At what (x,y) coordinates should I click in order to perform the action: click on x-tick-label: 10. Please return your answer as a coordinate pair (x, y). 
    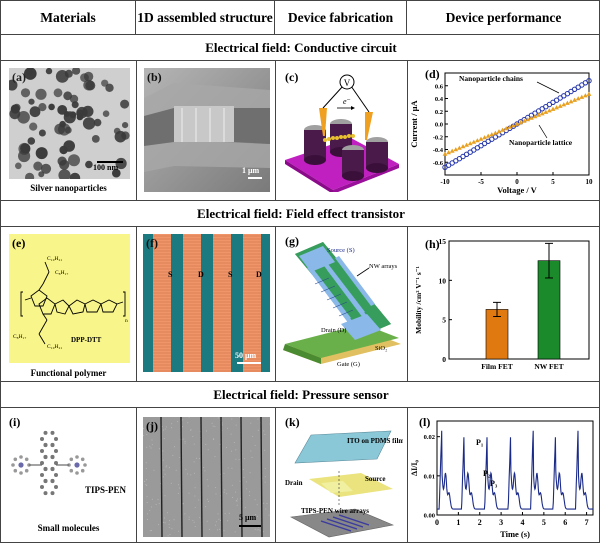
    Looking at the image, I should click on (590, 182).